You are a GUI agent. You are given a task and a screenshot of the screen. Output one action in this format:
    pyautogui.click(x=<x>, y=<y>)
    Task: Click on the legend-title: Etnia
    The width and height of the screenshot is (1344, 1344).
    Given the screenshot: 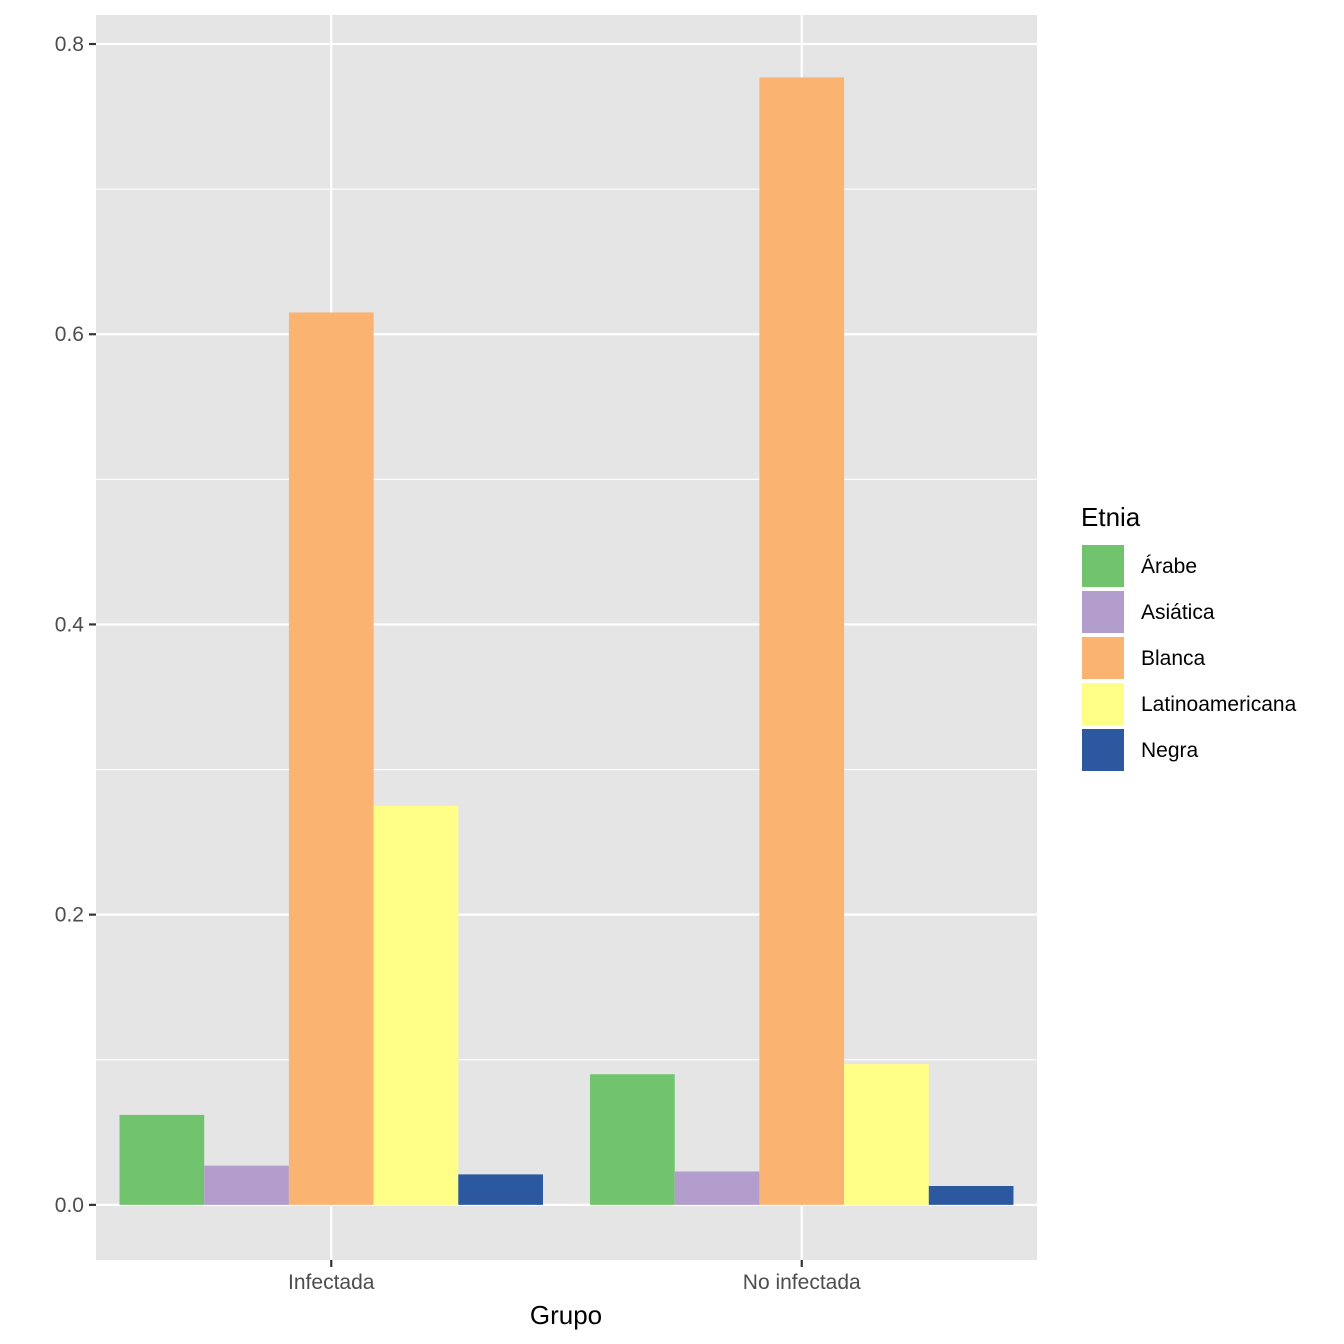 What is the action you would take?
    pyautogui.click(x=1111, y=517)
    